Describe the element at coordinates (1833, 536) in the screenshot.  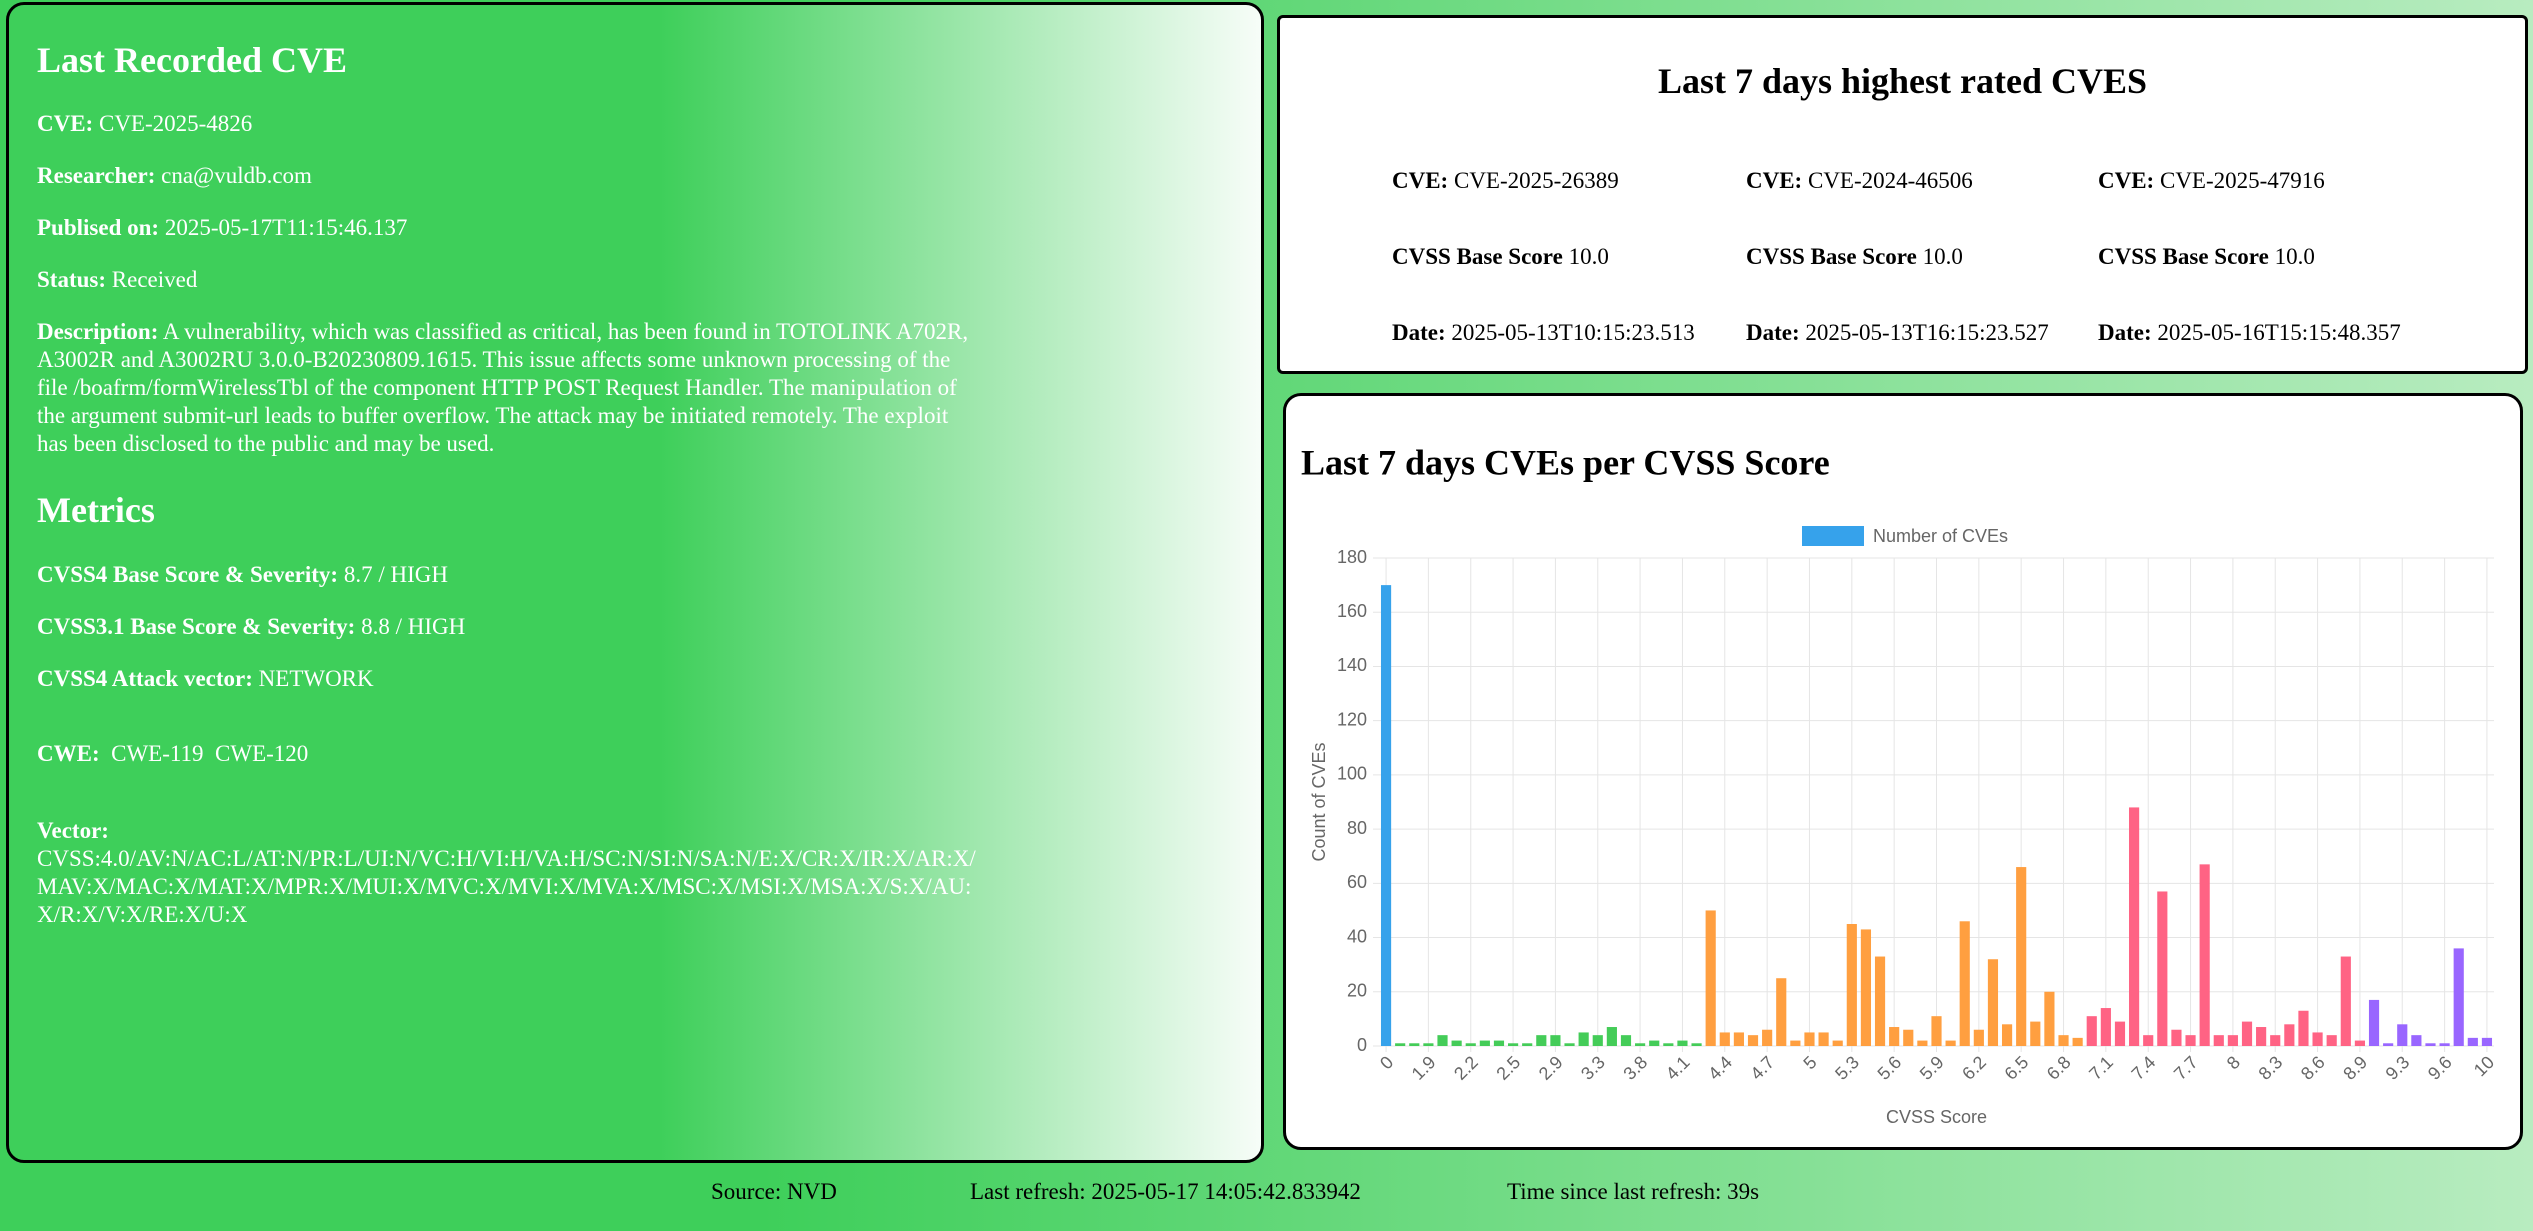
I see `legend-swatch` at that location.